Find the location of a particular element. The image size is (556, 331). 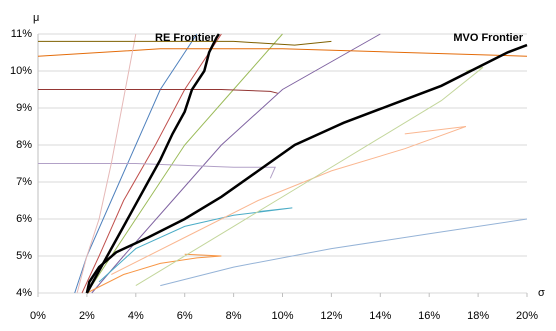

y-tick-label: 5% is located at coordinates (24, 256).